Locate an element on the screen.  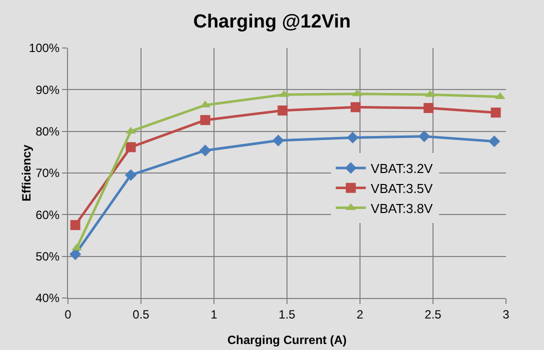
x-tick-label: 3 is located at coordinates (506, 314).